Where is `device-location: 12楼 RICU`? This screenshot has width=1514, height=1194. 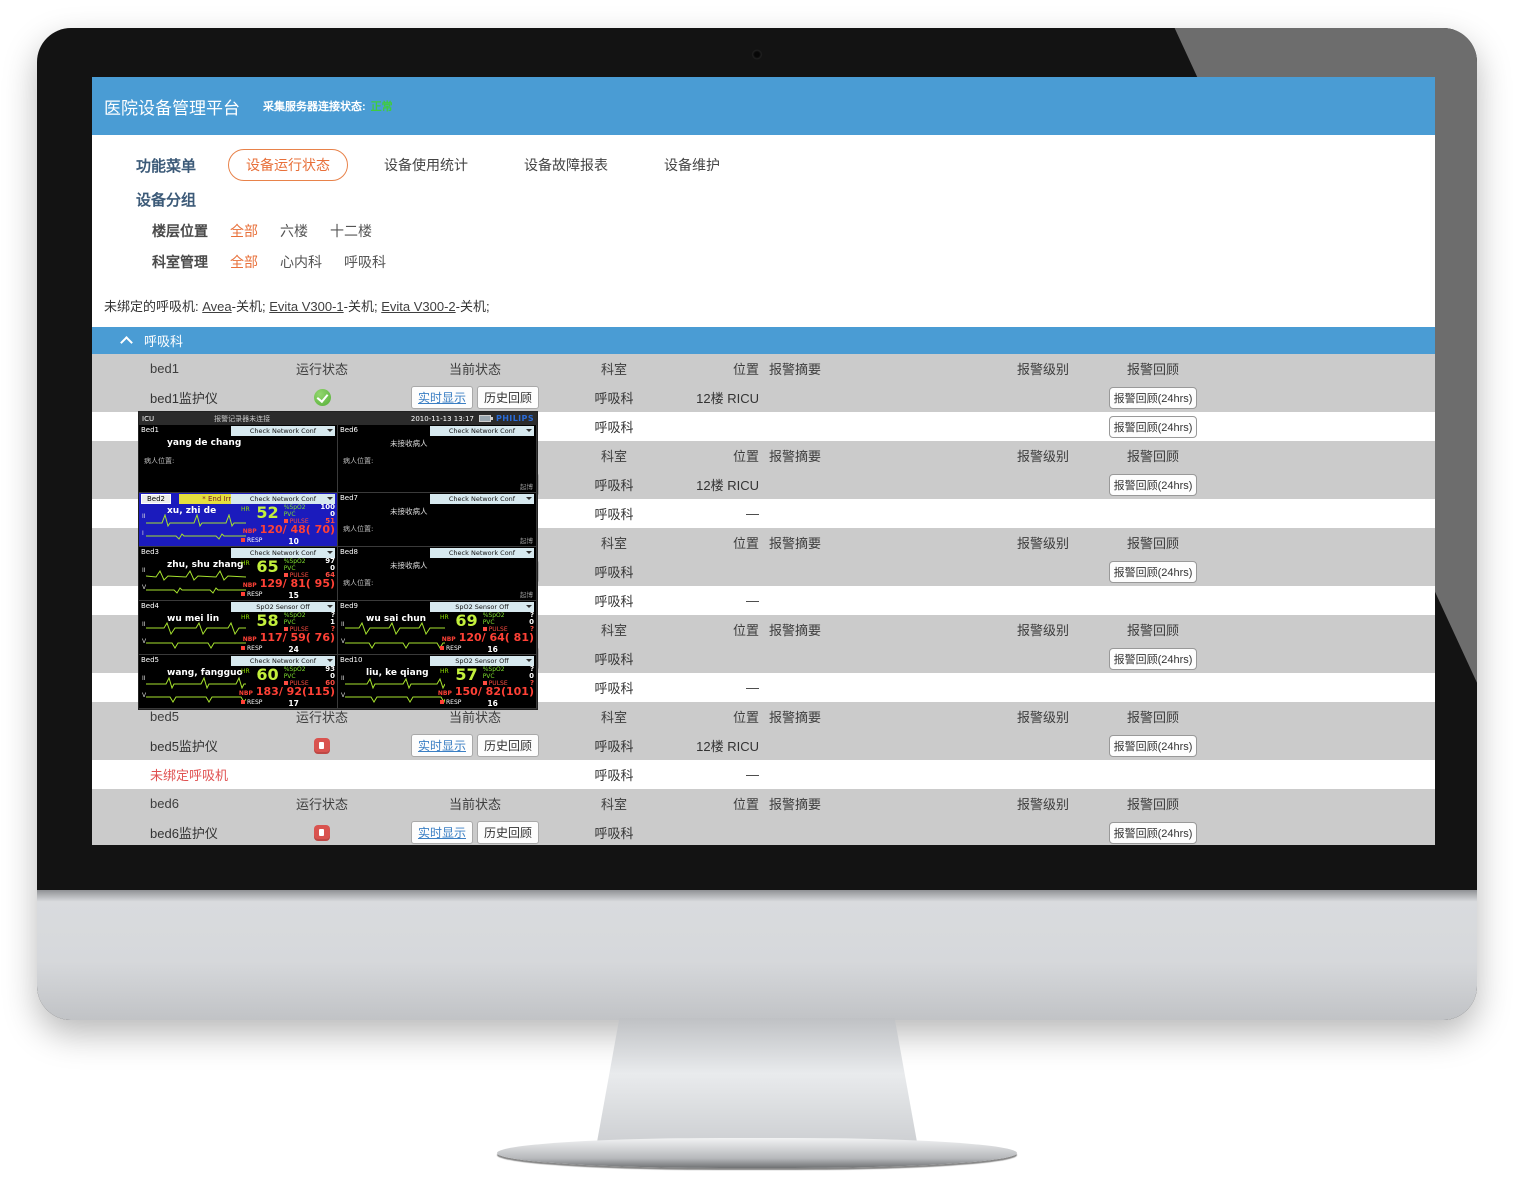 device-location: 12楼 RICU is located at coordinates (727, 398).